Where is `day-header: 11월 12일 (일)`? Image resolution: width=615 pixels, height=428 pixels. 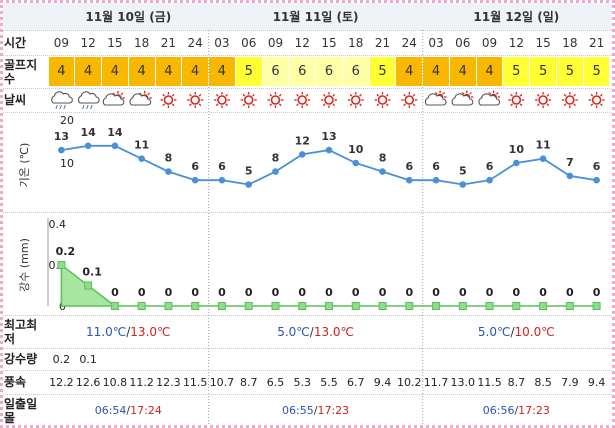
day-header: 11월 12일 (일) is located at coordinates (516, 17).